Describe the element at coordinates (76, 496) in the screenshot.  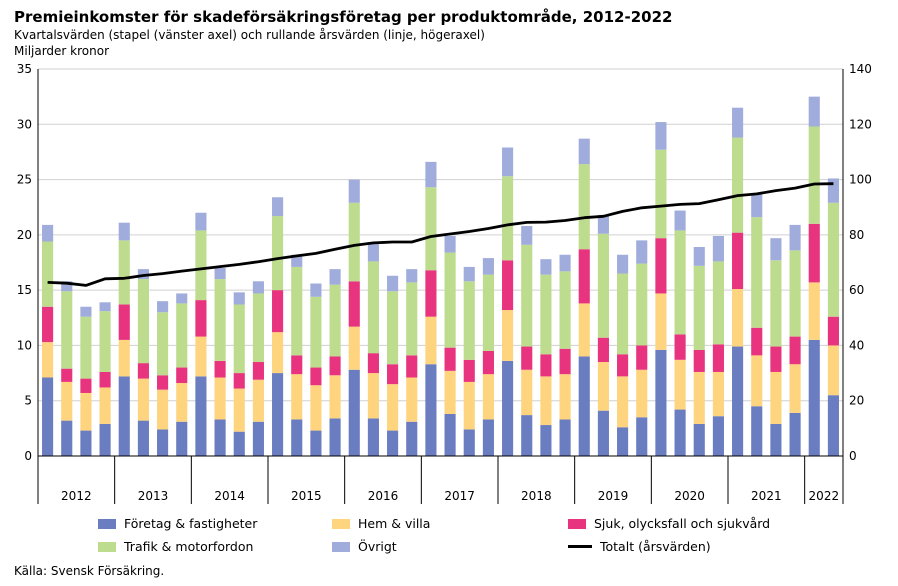
I see `x-year-label: 2012` at that location.